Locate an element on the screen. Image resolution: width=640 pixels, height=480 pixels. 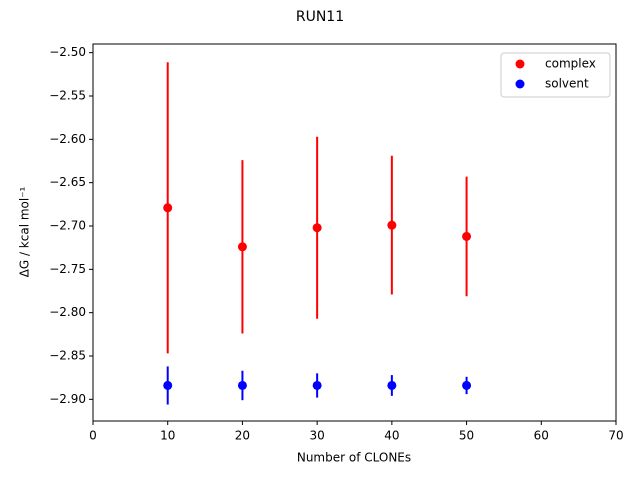
y-tick-label: −2.90 is located at coordinates (67, 399).